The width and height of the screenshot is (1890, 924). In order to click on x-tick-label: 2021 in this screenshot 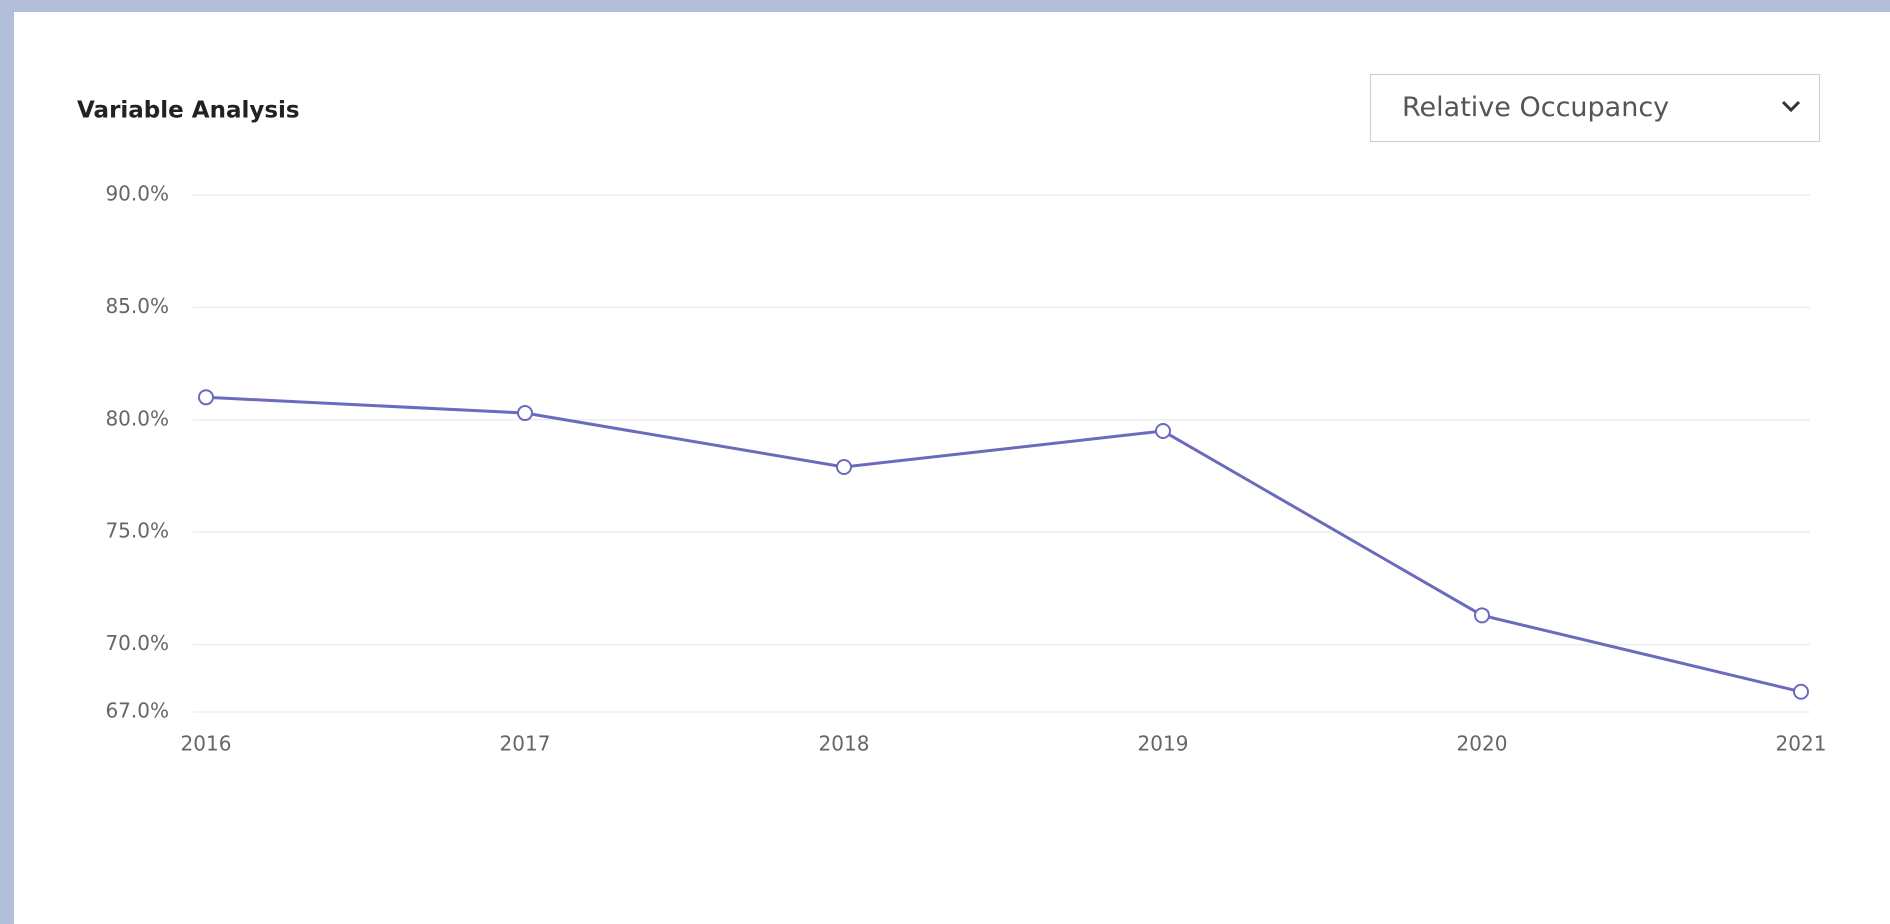, I will do `click(1801, 744)`.